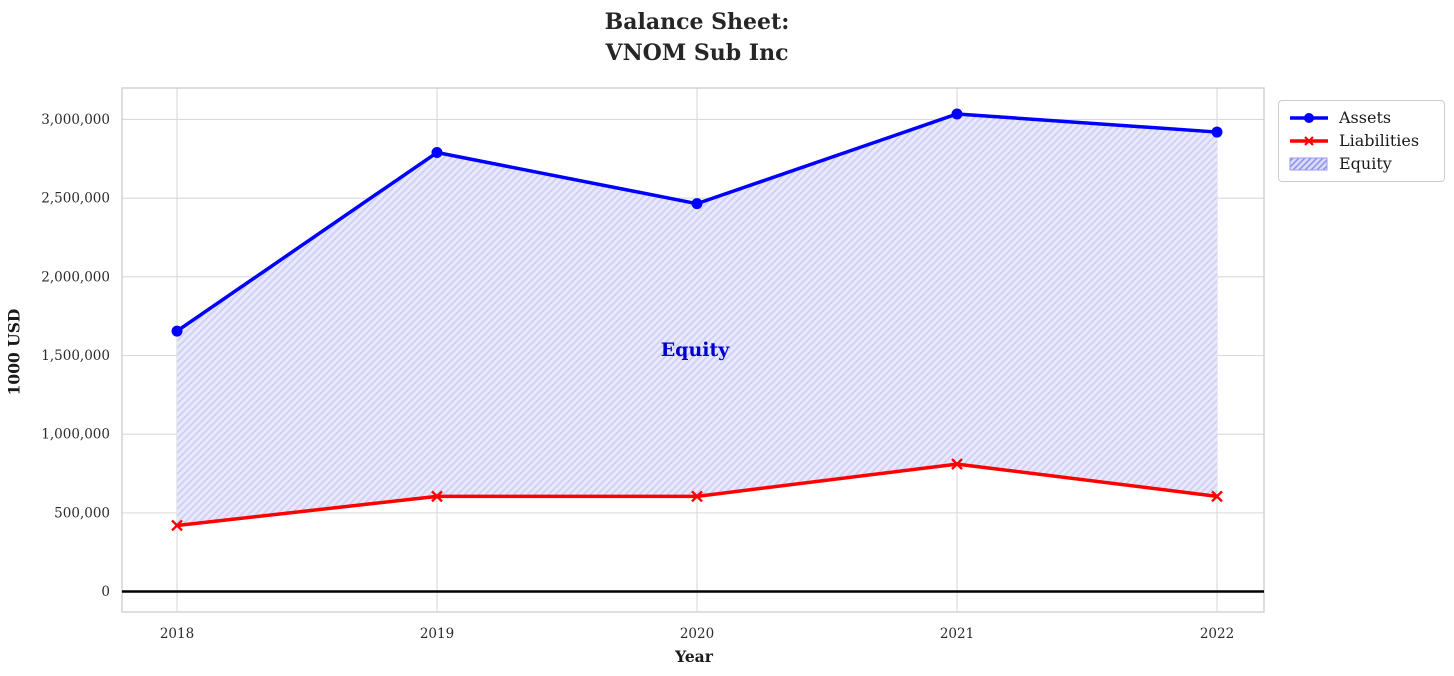 The height and width of the screenshot is (676, 1454). I want to click on x-tick-label: 2020, so click(697, 634).